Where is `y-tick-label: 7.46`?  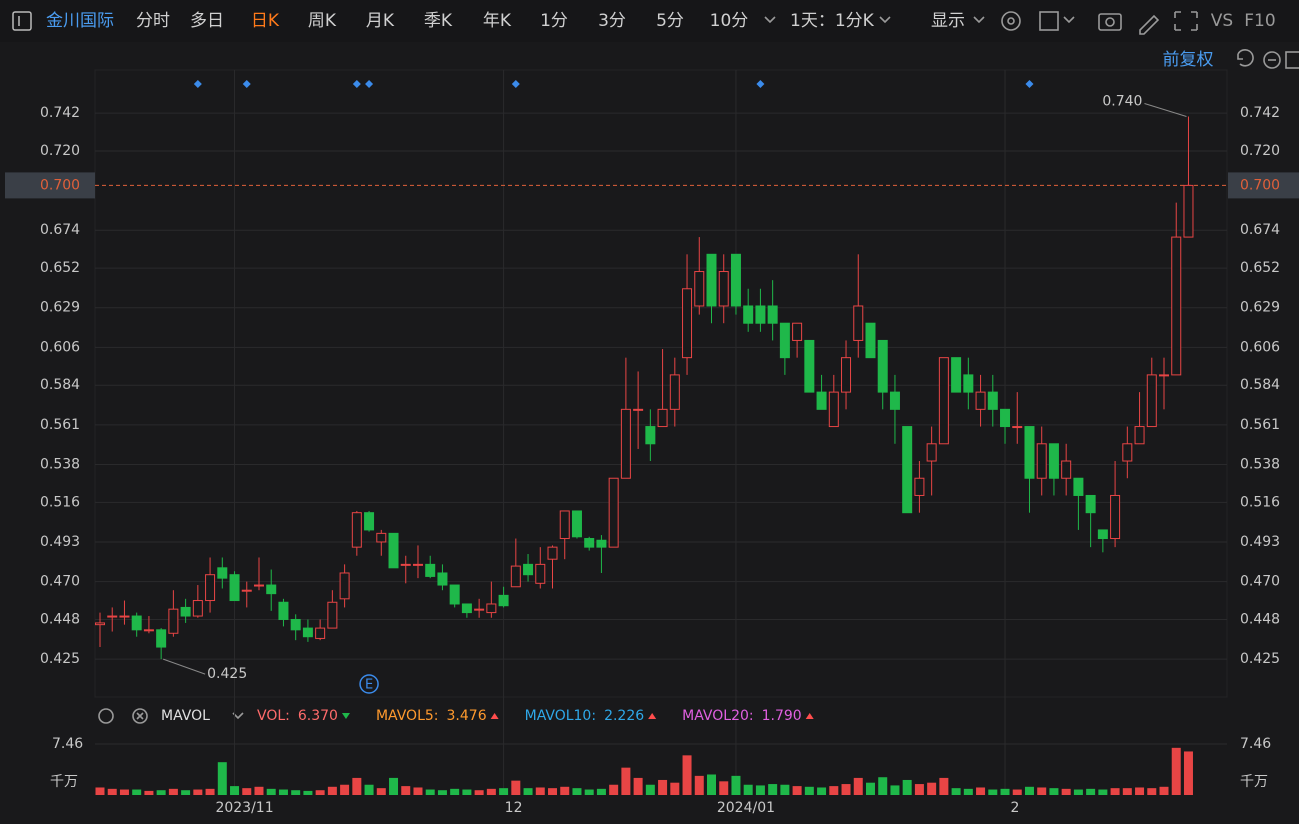 y-tick-label: 7.46 is located at coordinates (67, 744).